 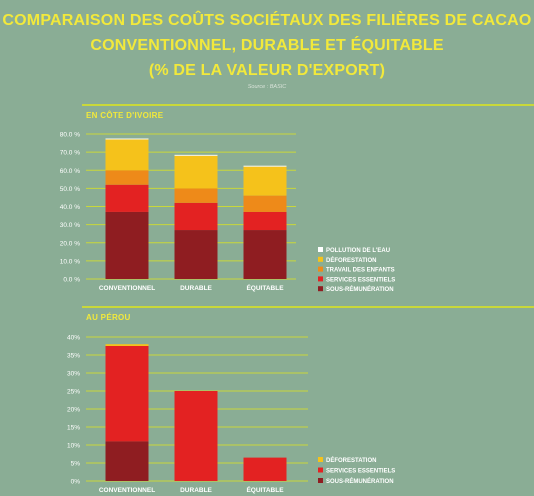 What do you see at coordinates (267, 87) in the screenshot?
I see `chart-source: Source : BASIC` at bounding box center [267, 87].